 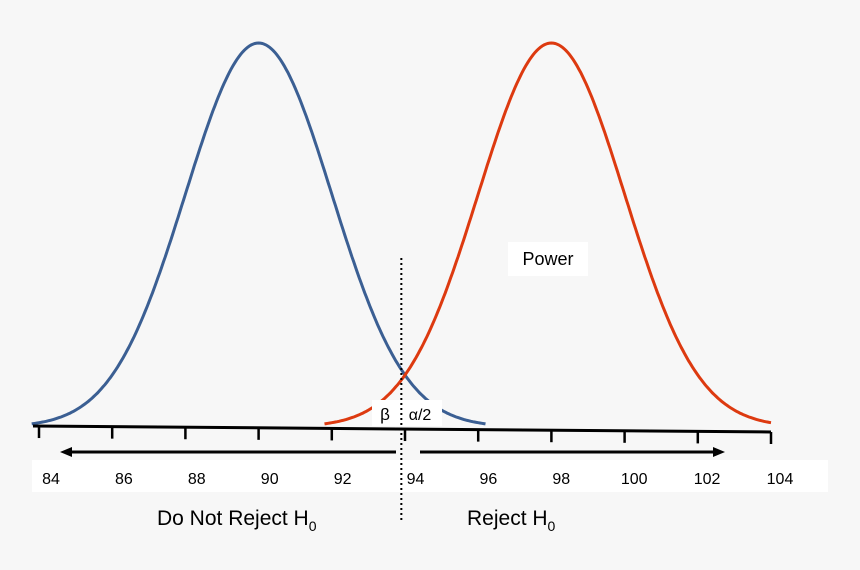 I want to click on power-label: Power, so click(x=547, y=259).